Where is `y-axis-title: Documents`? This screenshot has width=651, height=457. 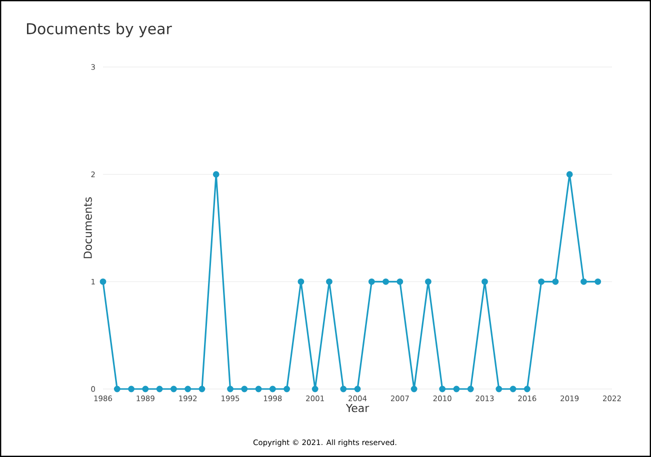 y-axis-title: Documents is located at coordinates (88, 227).